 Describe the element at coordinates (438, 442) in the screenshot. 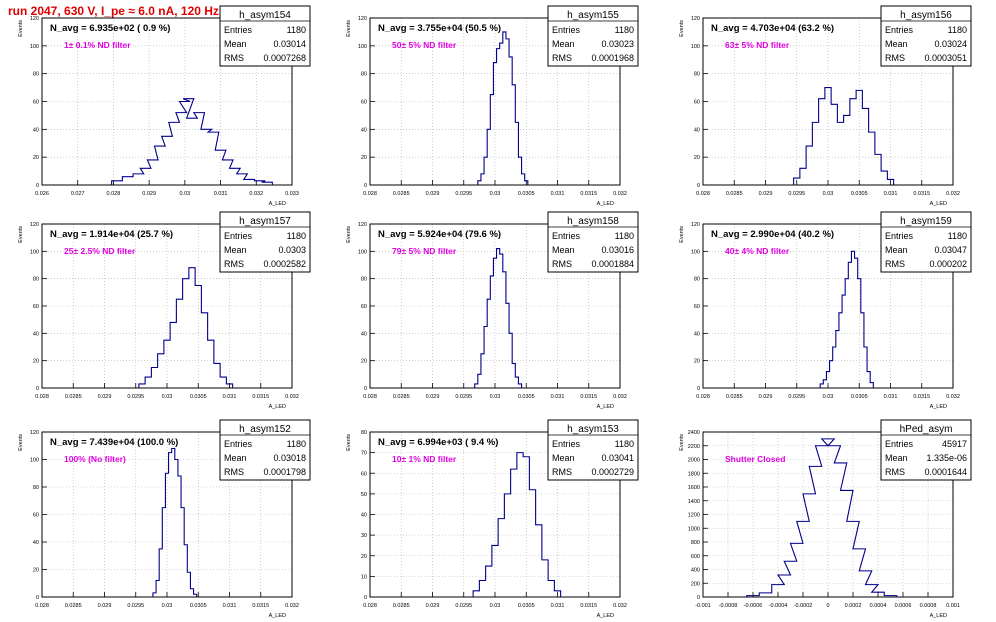

I see `headline-label: N_avg = 6.994e+03 ( 9.4 %)` at that location.